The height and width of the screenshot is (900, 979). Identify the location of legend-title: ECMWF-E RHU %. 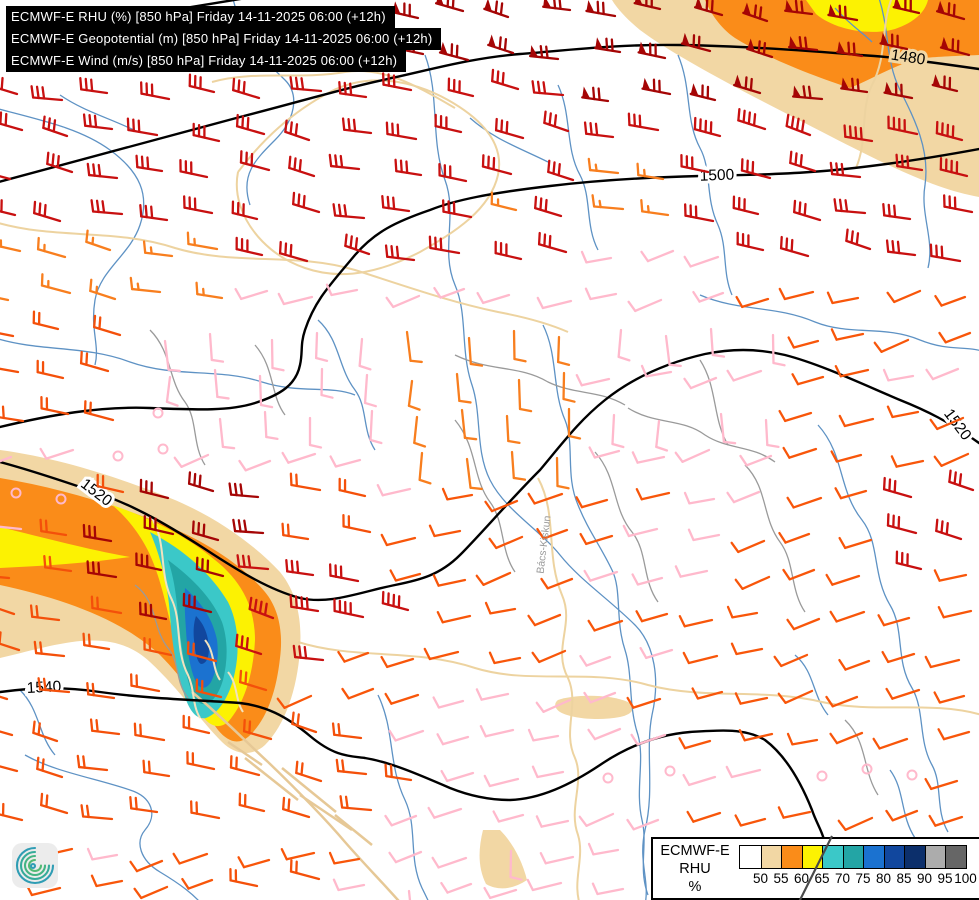
(695, 869).